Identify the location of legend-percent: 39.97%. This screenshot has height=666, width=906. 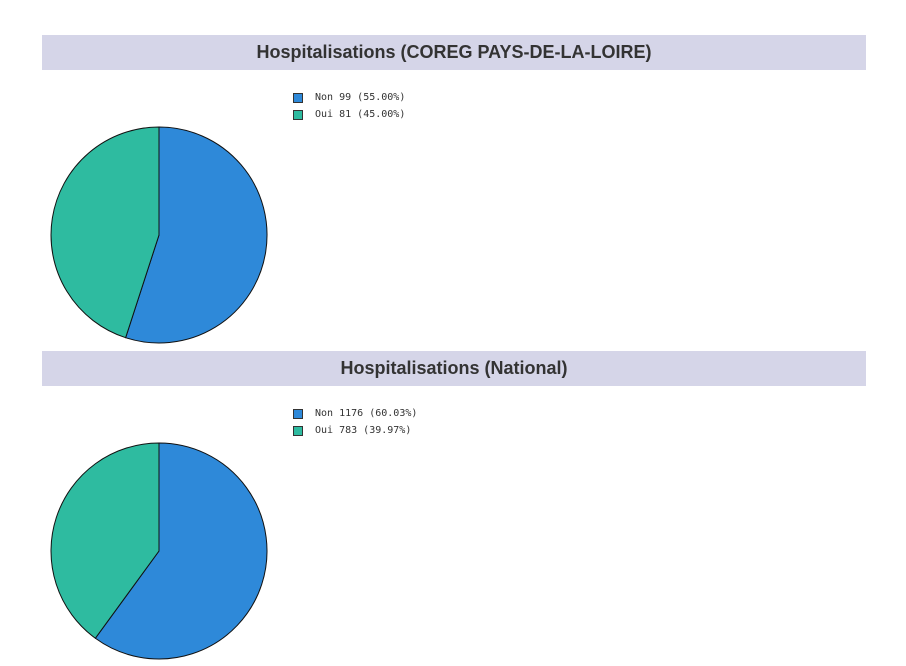
(387, 430).